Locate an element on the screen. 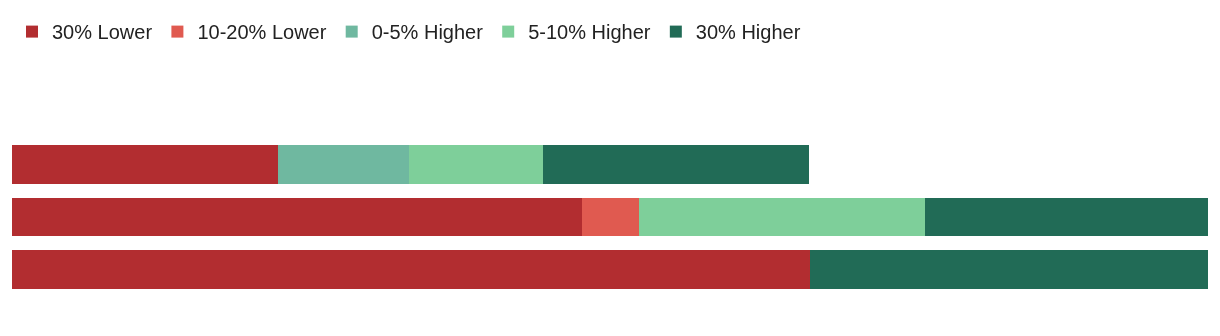 The width and height of the screenshot is (1220, 336). legend-label: 30% Higher is located at coordinates (748, 32).